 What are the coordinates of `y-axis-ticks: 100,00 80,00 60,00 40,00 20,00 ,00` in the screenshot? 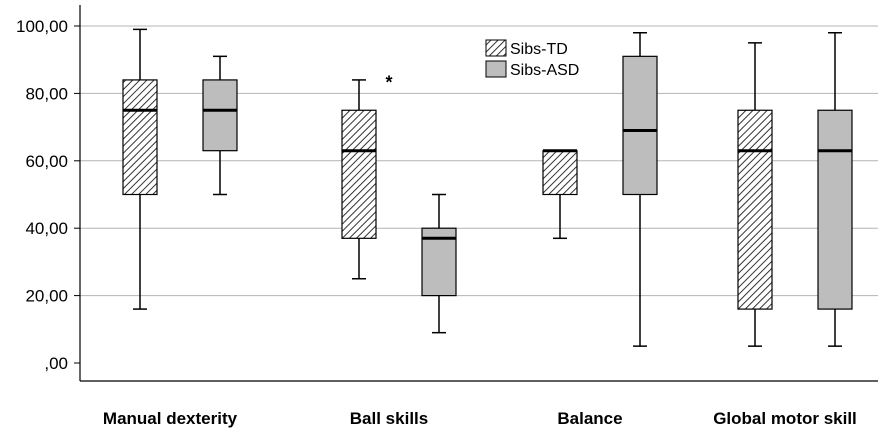 It's located at (42, 195).